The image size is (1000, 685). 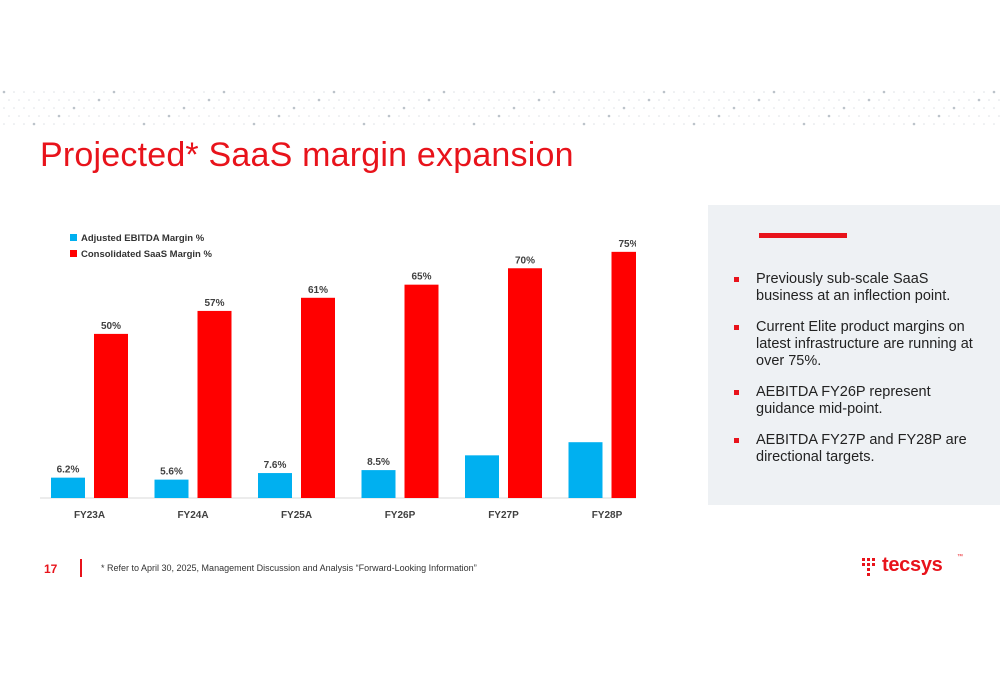 What do you see at coordinates (143, 238) in the screenshot?
I see `legend-label: Adjusted EBITDA Margin %` at bounding box center [143, 238].